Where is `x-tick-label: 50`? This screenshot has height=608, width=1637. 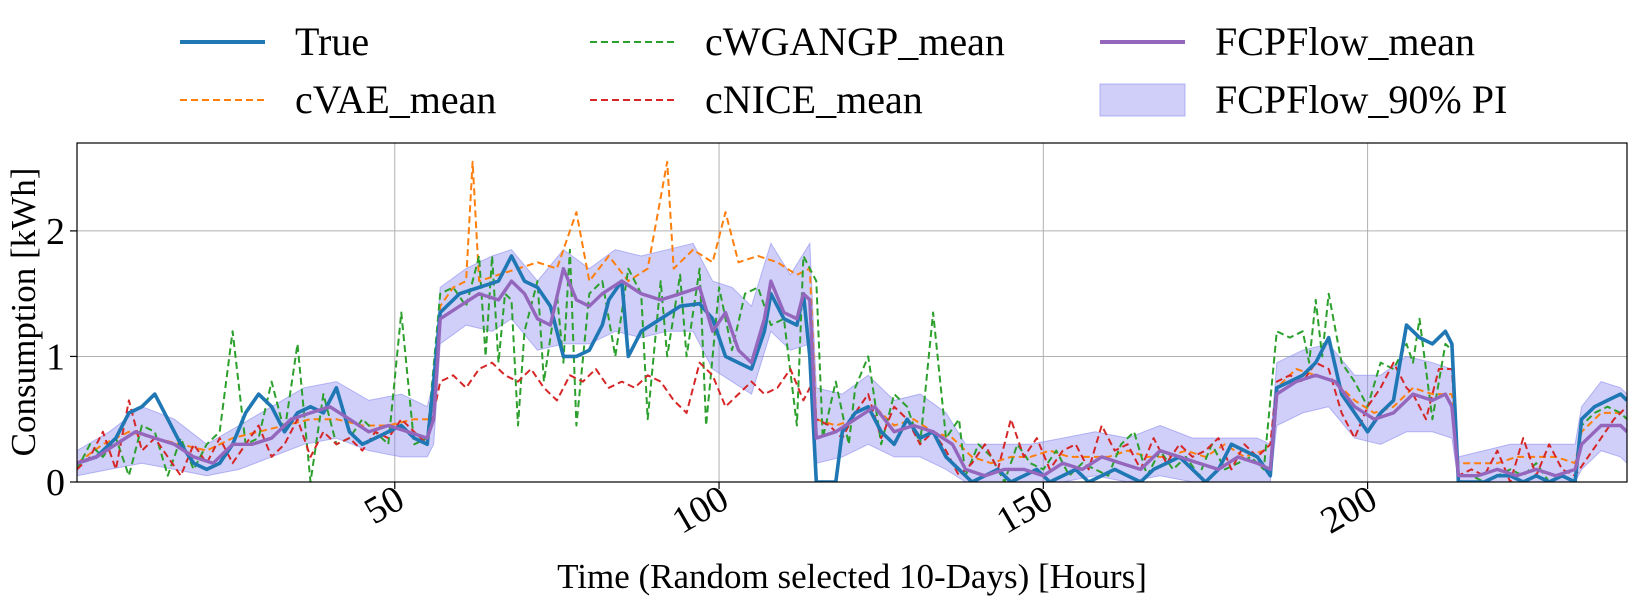
x-tick-label: 50 is located at coordinates (384, 504).